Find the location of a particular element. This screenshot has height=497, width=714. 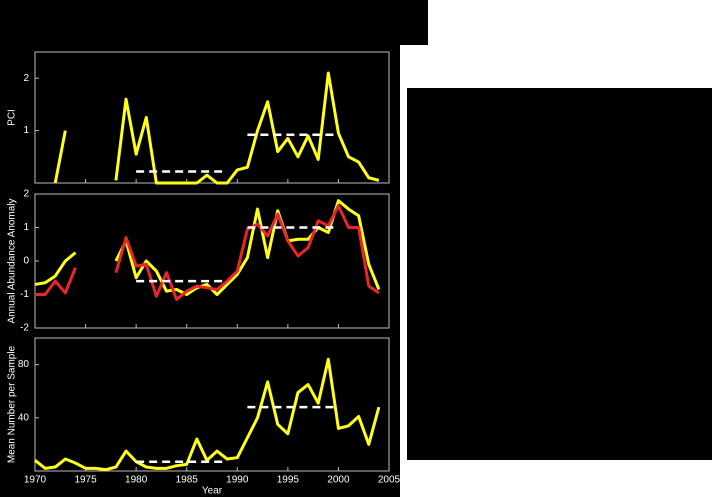

y-tick-label: -2 is located at coordinates (24, 328).